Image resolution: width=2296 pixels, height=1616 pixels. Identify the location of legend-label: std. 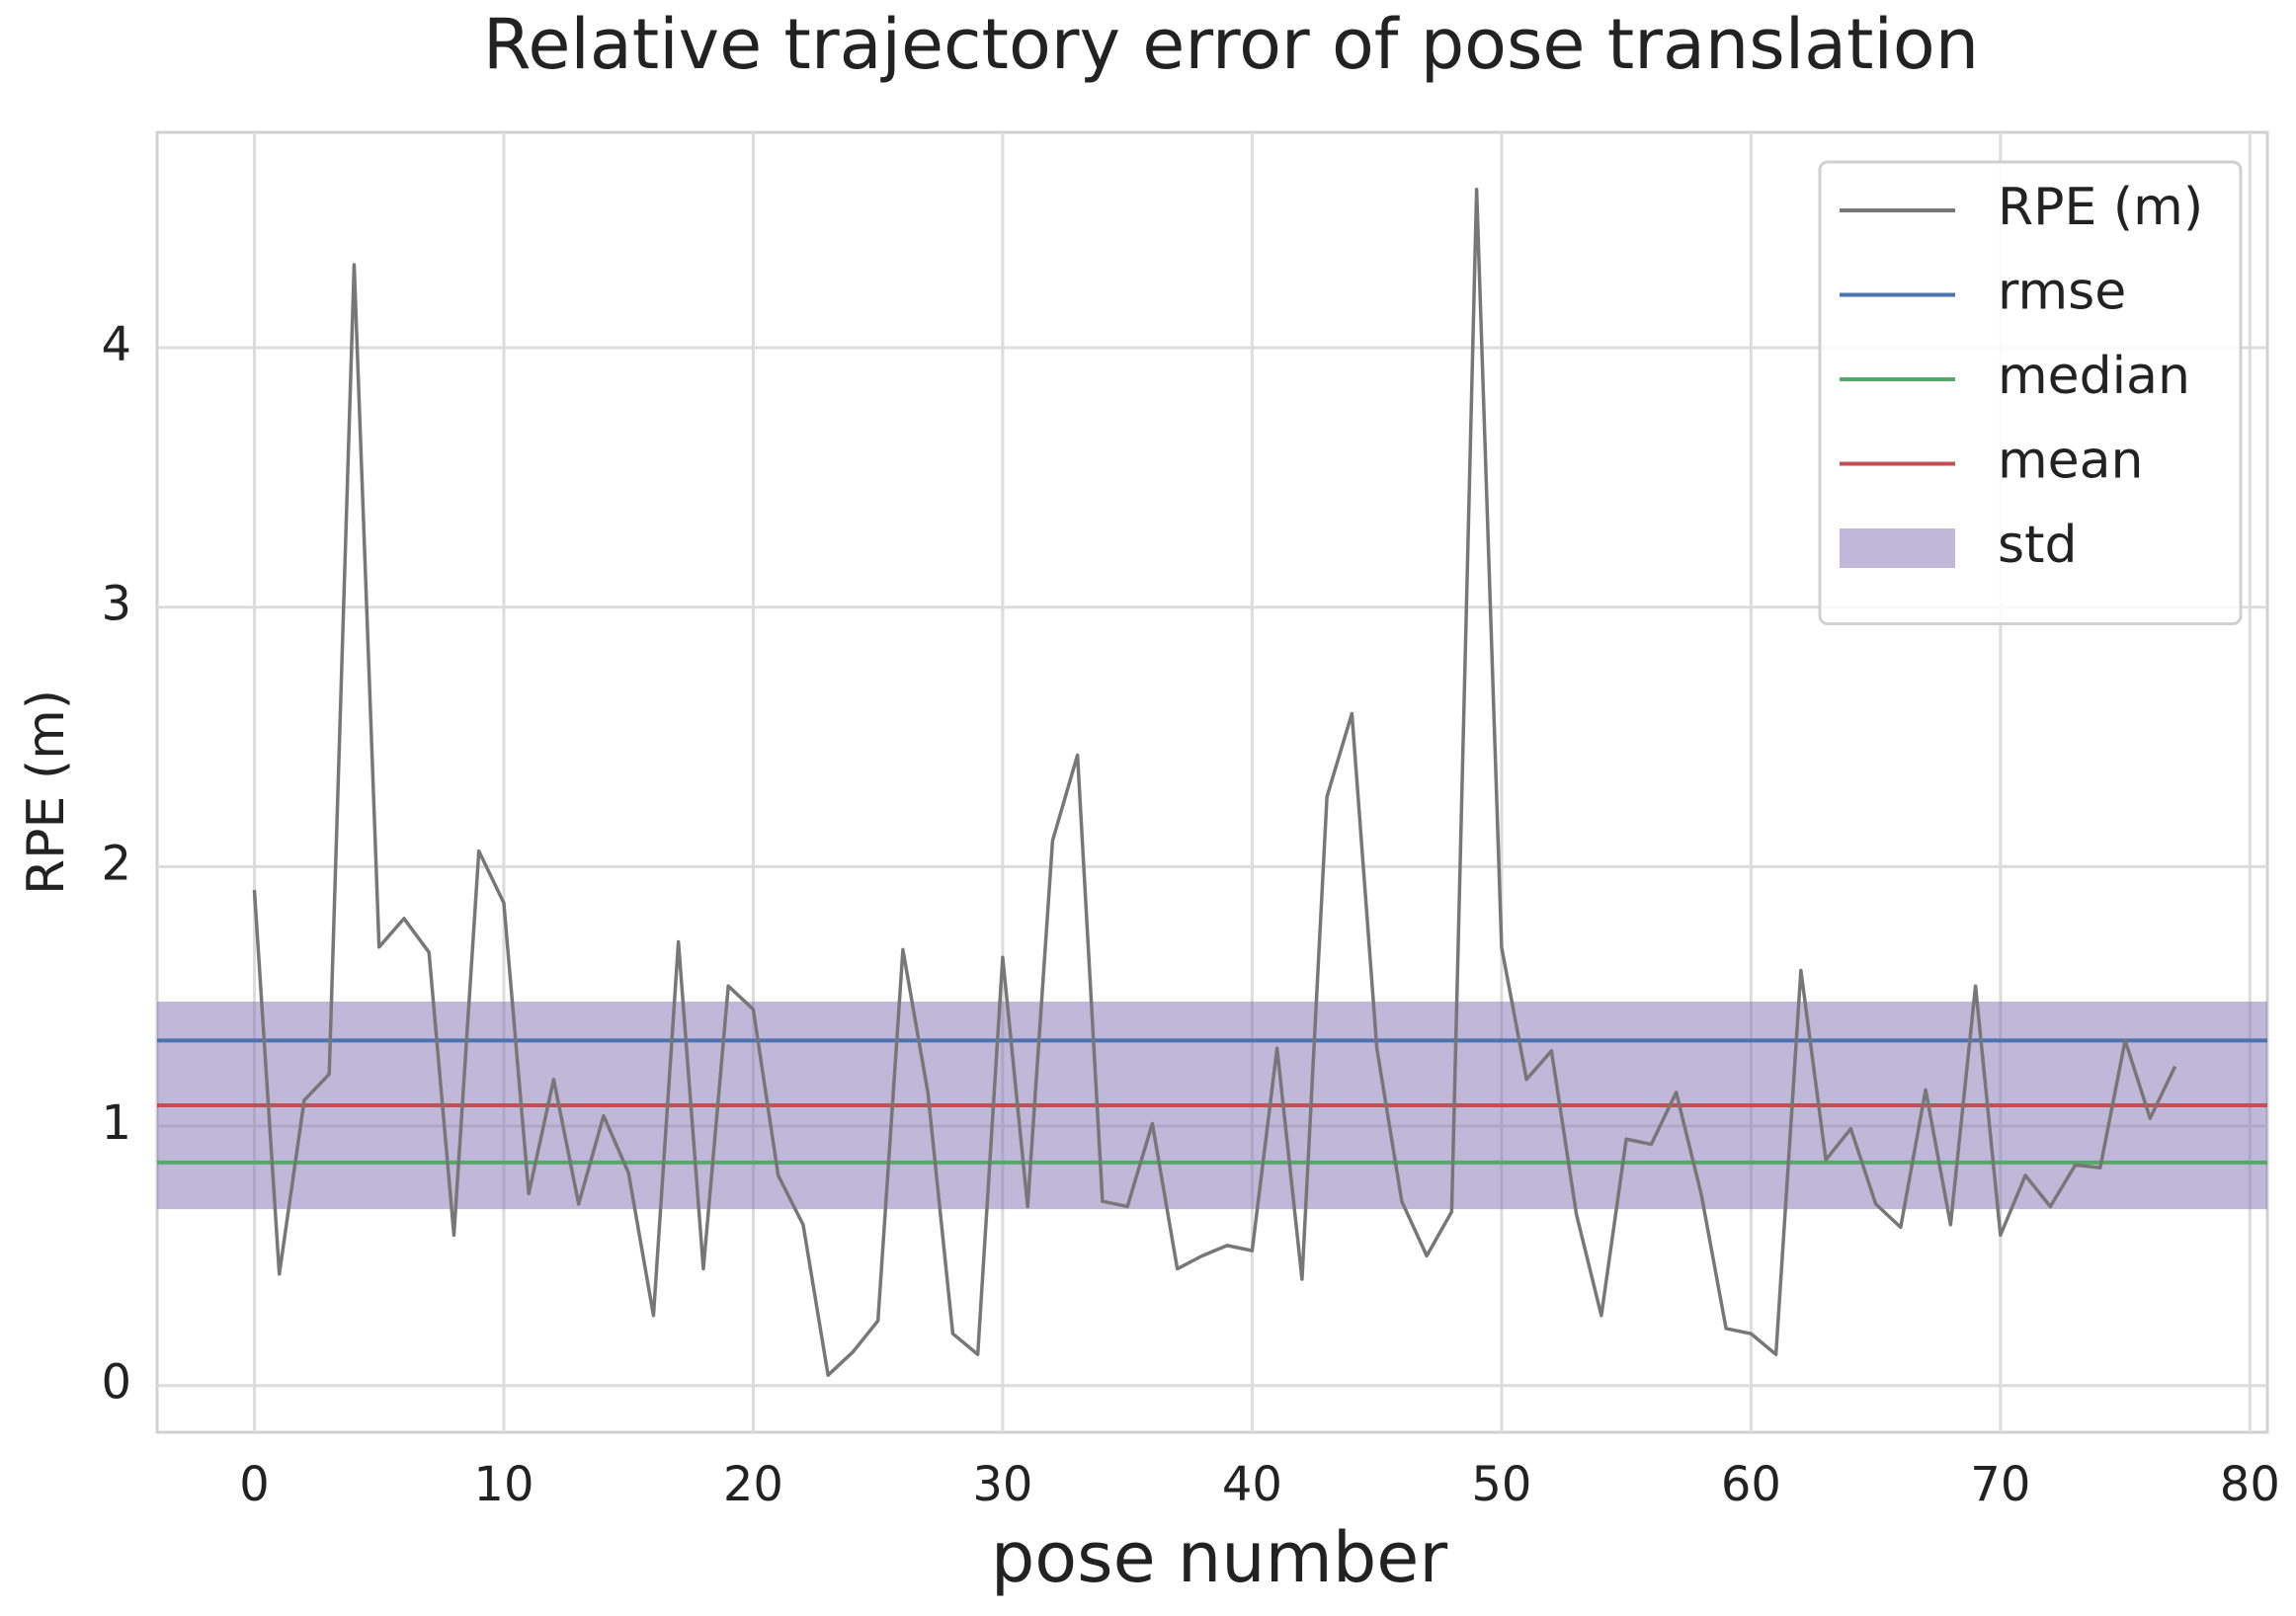
(2038, 545).